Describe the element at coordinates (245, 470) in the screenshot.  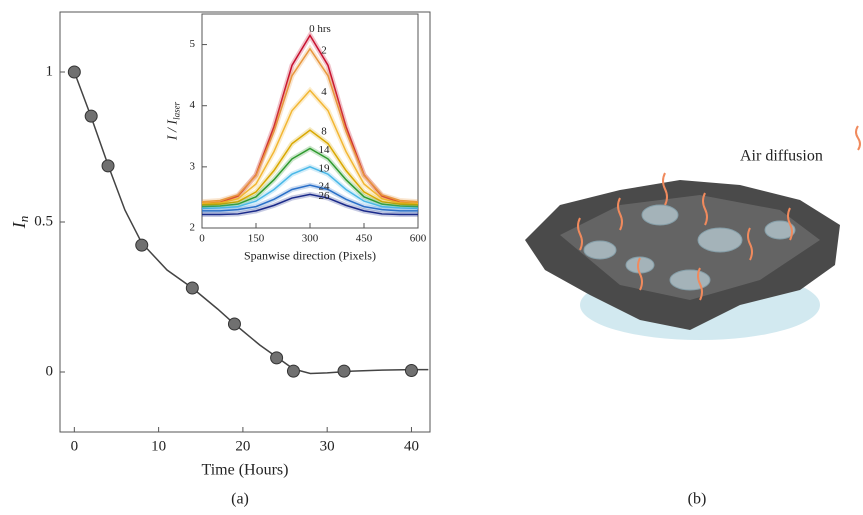
I see `x-axis-label: Time (Hours)` at that location.